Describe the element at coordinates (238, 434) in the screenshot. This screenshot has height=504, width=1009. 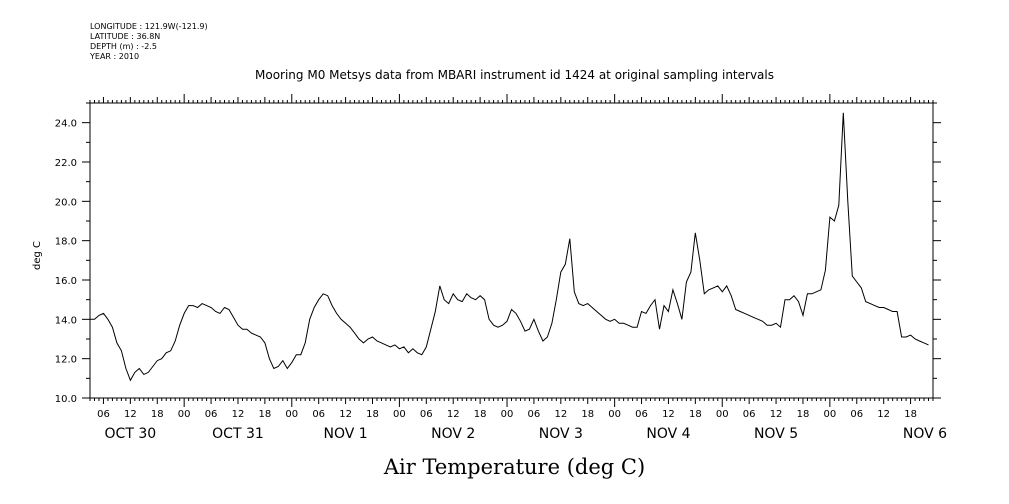
I see `day-label: OCT 31` at that location.